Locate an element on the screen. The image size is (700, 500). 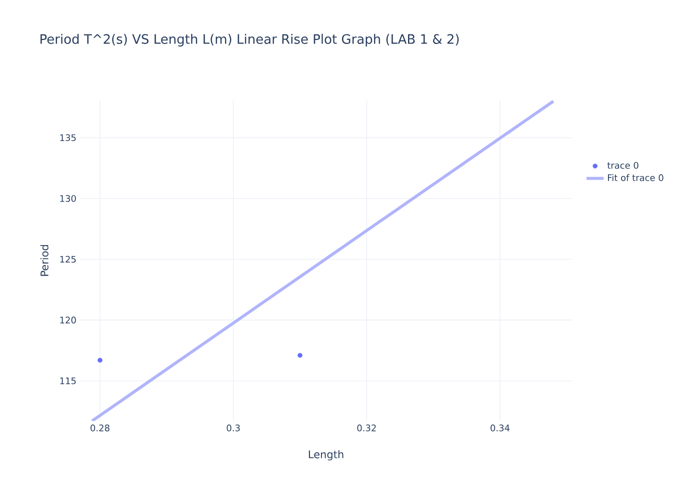
x-axis-title: Length is located at coordinates (326, 455).